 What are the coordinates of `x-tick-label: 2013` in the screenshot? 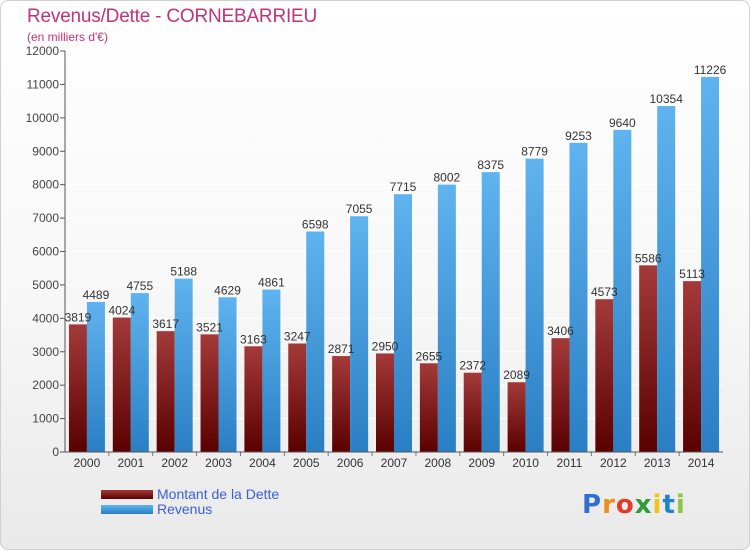 It's located at (657, 463).